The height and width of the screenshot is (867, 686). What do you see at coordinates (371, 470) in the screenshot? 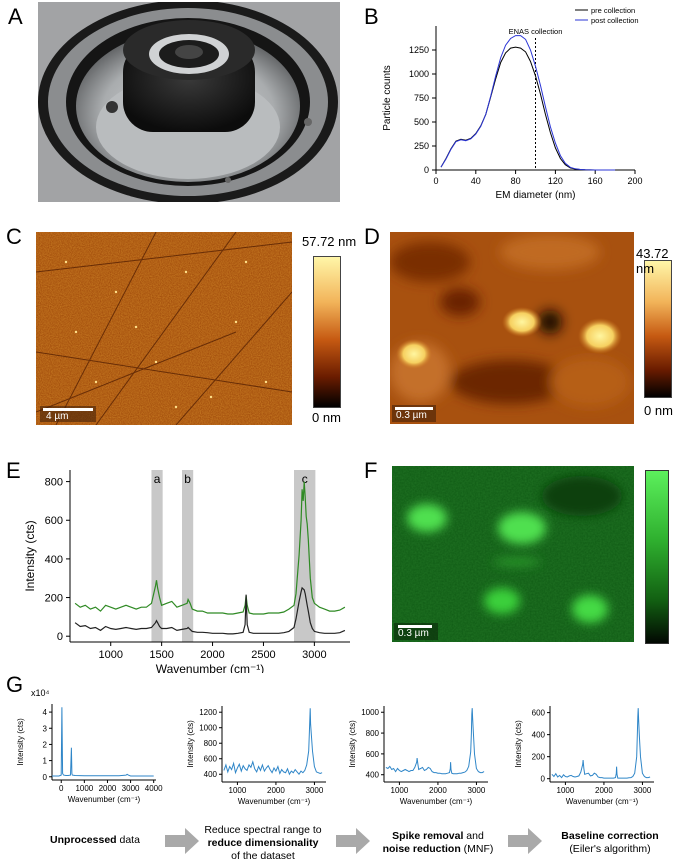
I see `panel-letter-f: F` at bounding box center [371, 470].